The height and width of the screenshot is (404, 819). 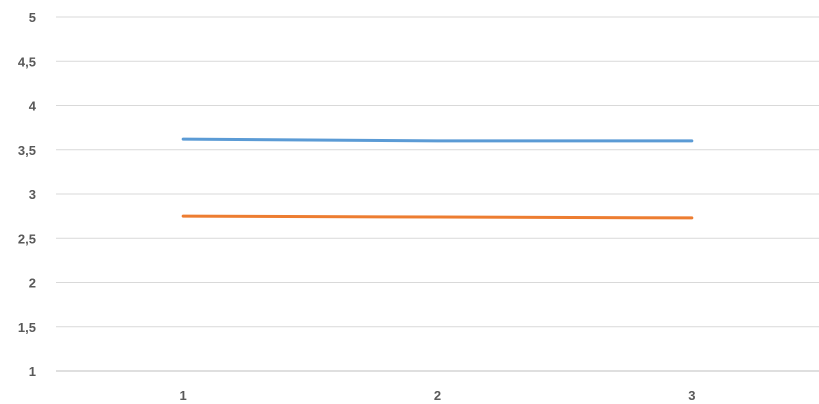 I want to click on x-axis-tick-labels: 1 2 3, so click(x=438, y=395).